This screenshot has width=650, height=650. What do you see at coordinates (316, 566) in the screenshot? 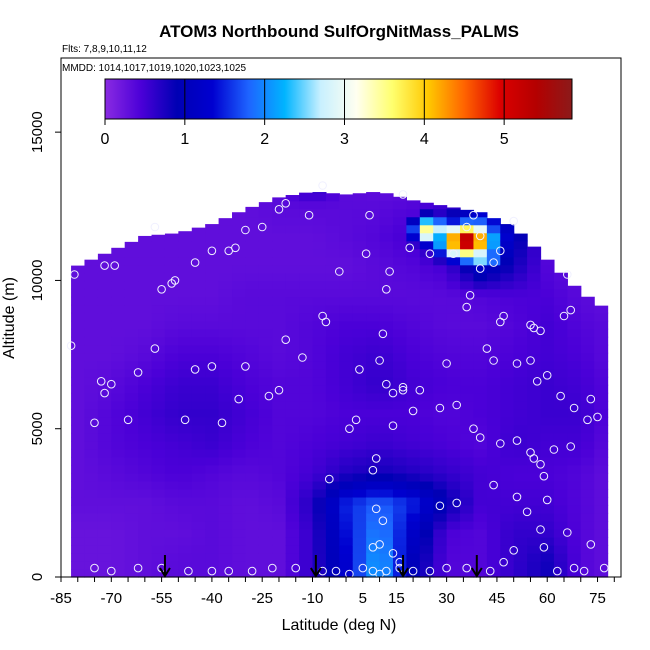
I see `flight-arrow` at bounding box center [316, 566].